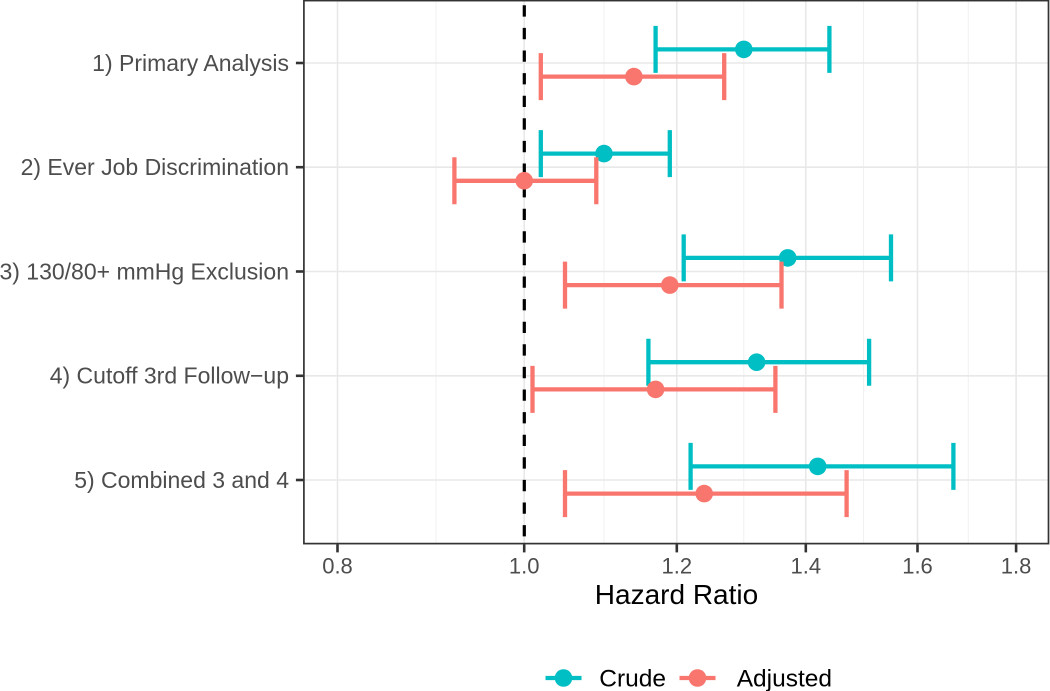 This screenshot has width=1050, height=691. What do you see at coordinates (524, 566) in the screenshot?
I see `svg-text: 1.0` at bounding box center [524, 566].